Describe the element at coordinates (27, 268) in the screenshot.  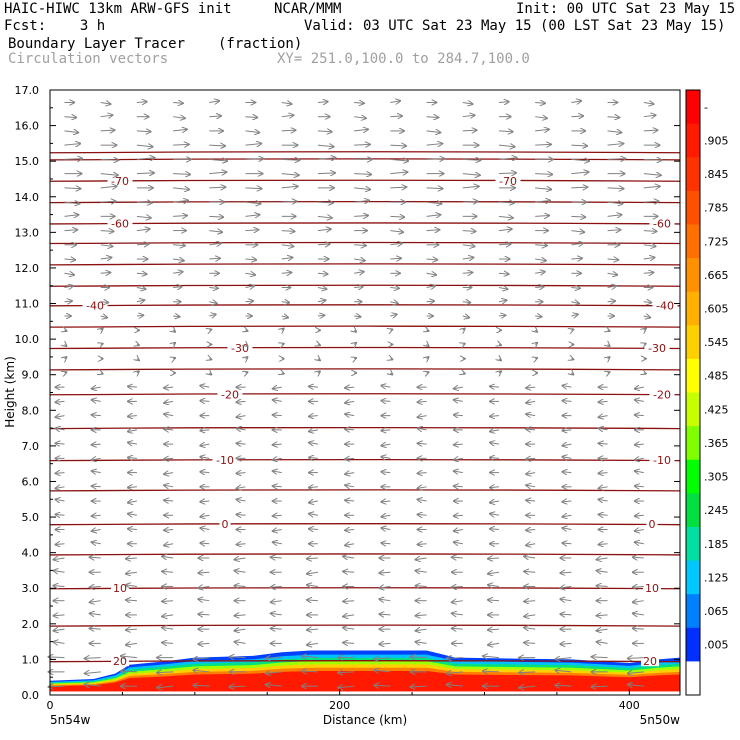
I see `y-tick-label: 12.0` at that location.